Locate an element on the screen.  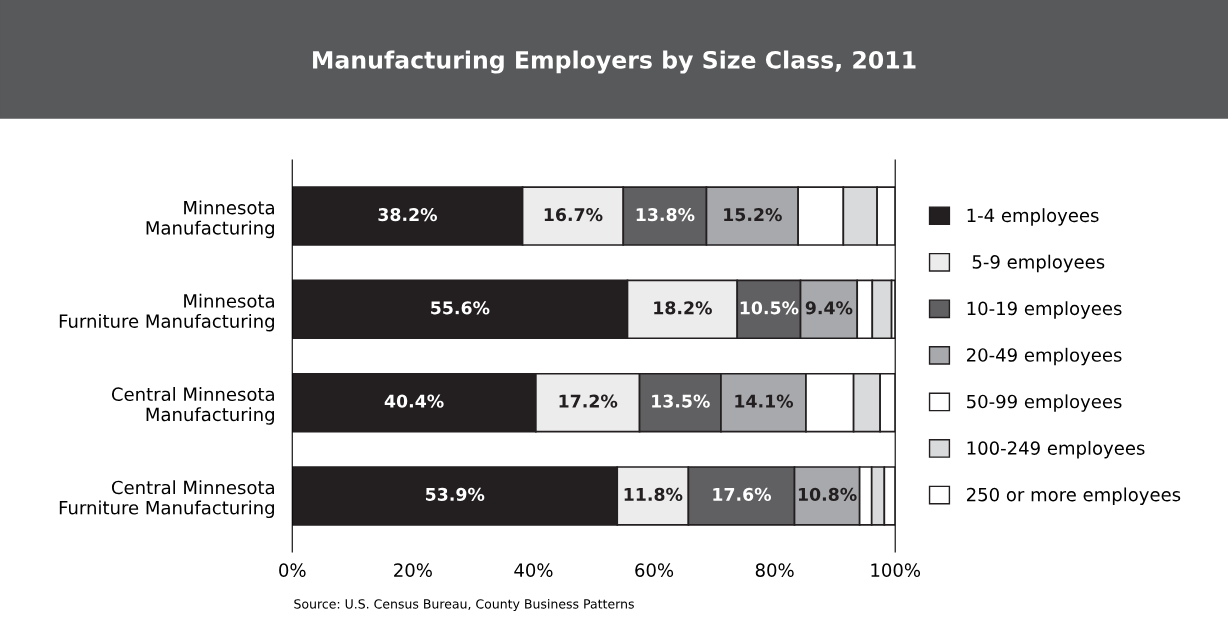
x-tick-label: 40% is located at coordinates (533, 570).